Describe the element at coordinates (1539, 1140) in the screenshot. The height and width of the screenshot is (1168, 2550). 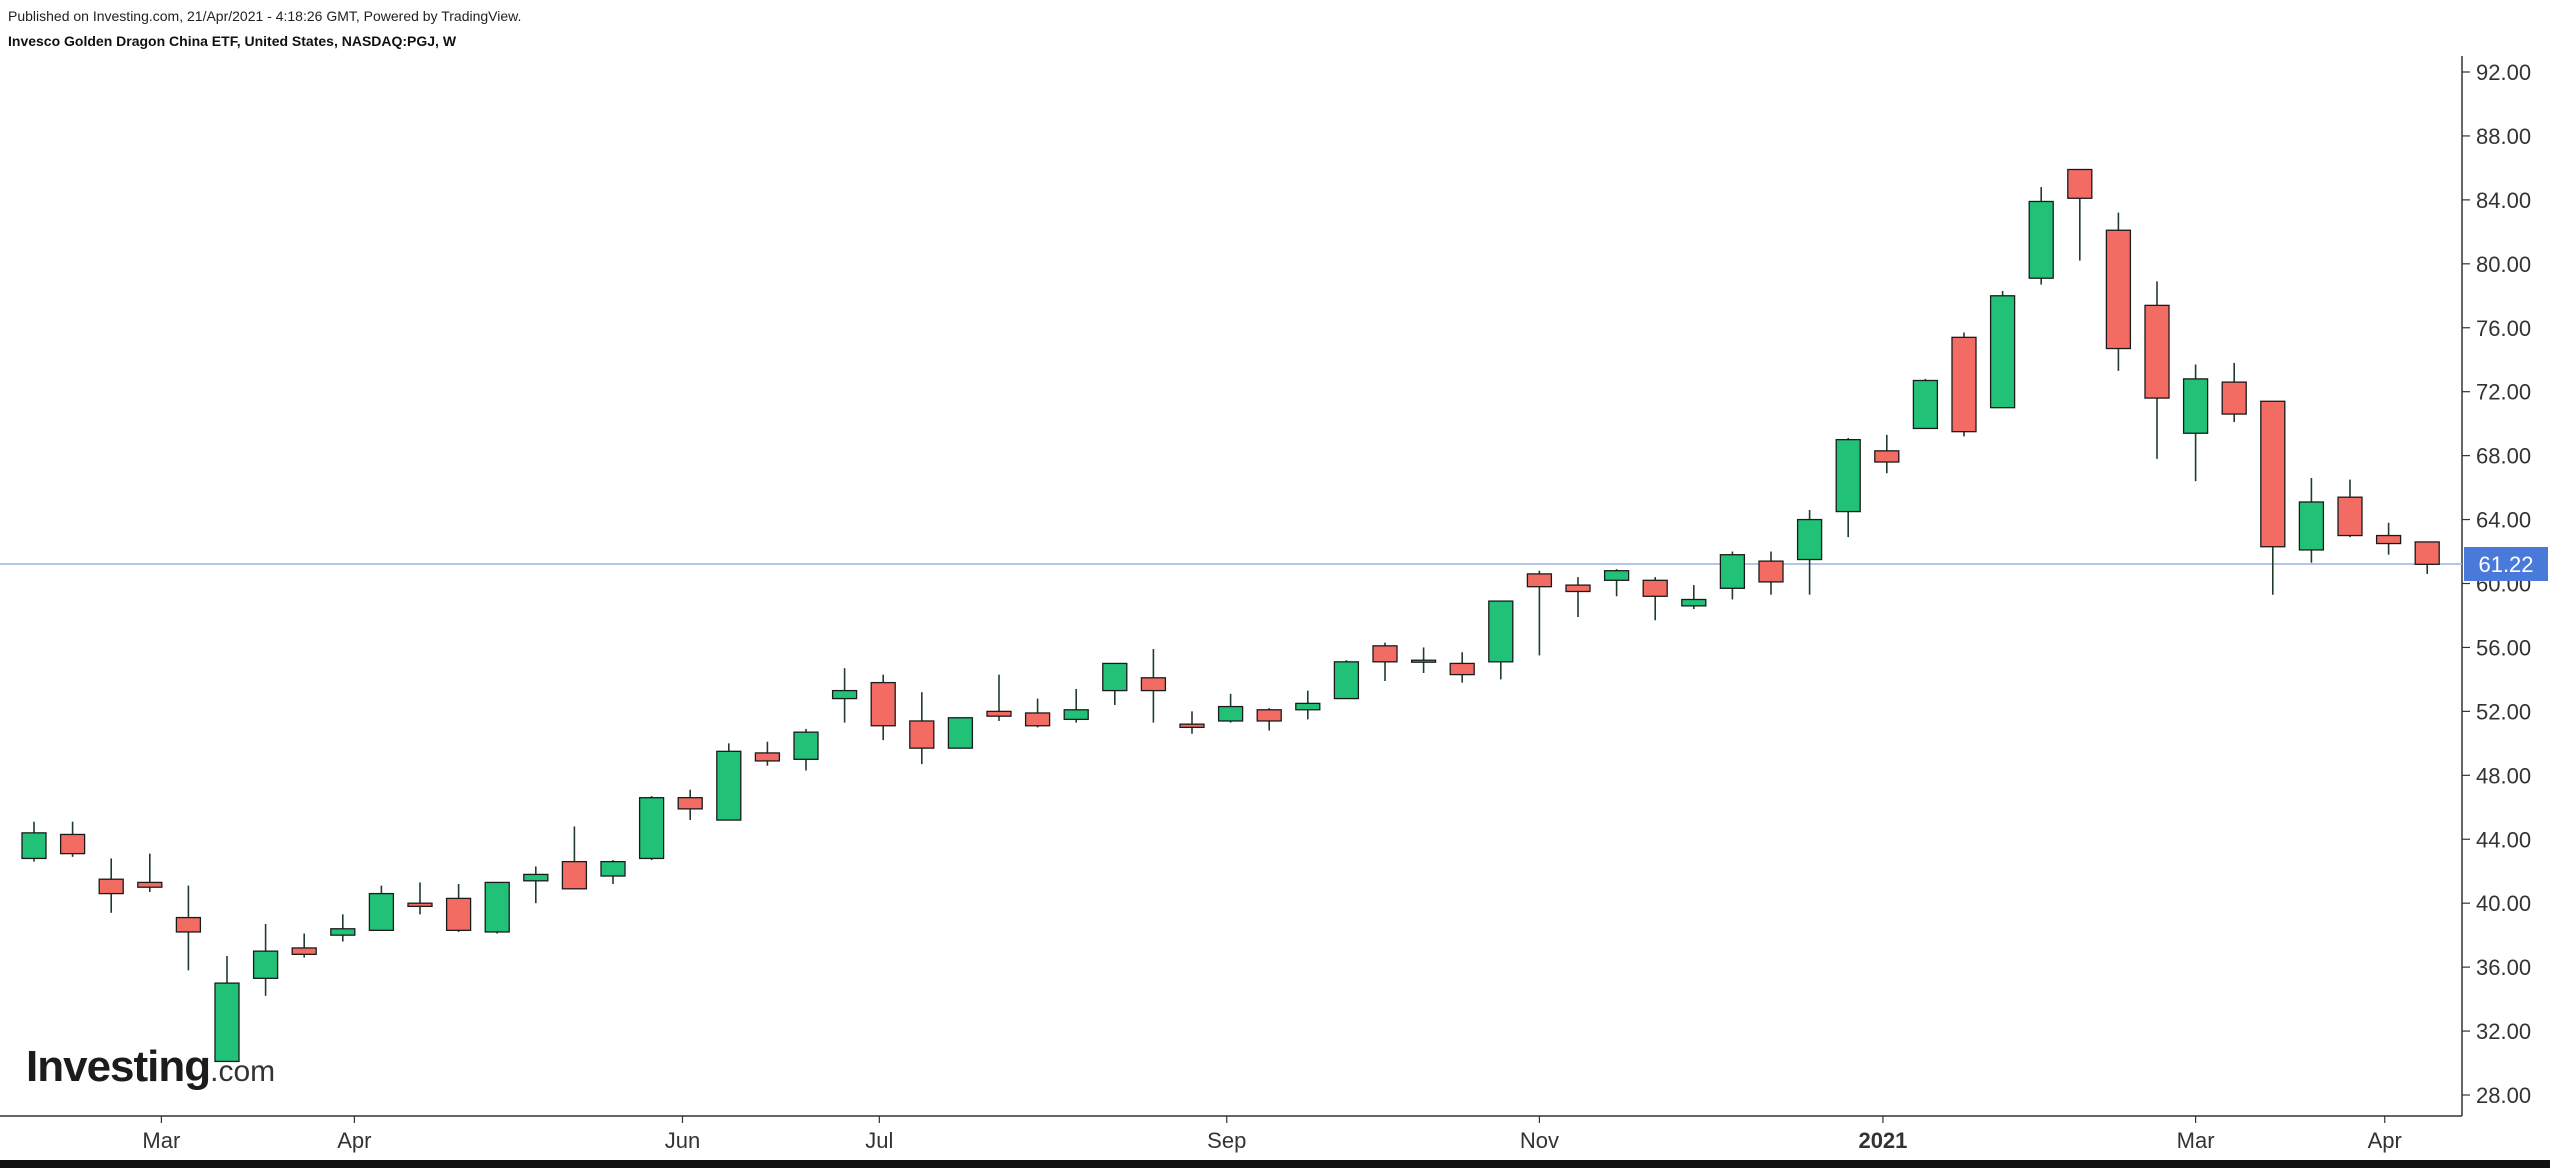
I see `x-tick-label: Nov` at that location.